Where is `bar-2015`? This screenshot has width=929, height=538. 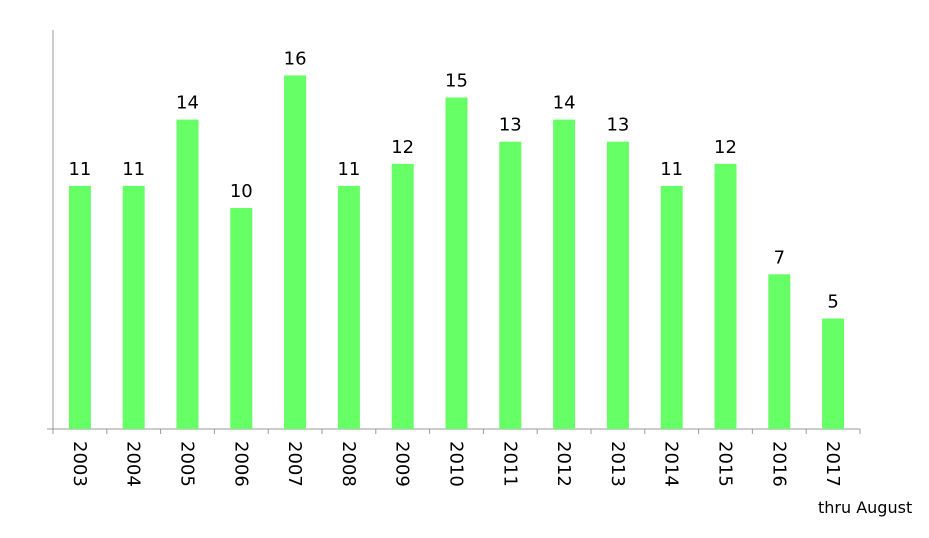
bar-2015 is located at coordinates (725, 296).